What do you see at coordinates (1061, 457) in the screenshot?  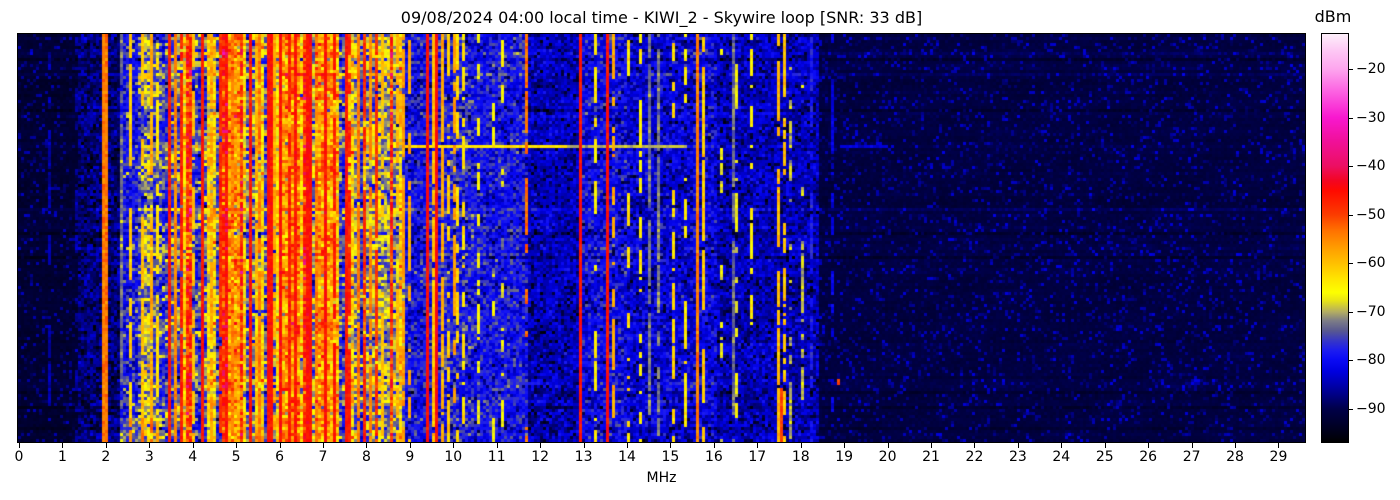 I see `x-tick-label: 24` at bounding box center [1061, 457].